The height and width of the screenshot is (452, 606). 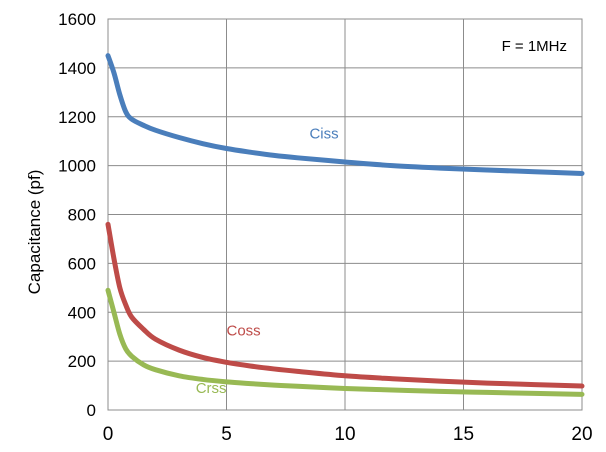 What do you see at coordinates (77, 68) in the screenshot?
I see `y-tick-label: 1400` at bounding box center [77, 68].